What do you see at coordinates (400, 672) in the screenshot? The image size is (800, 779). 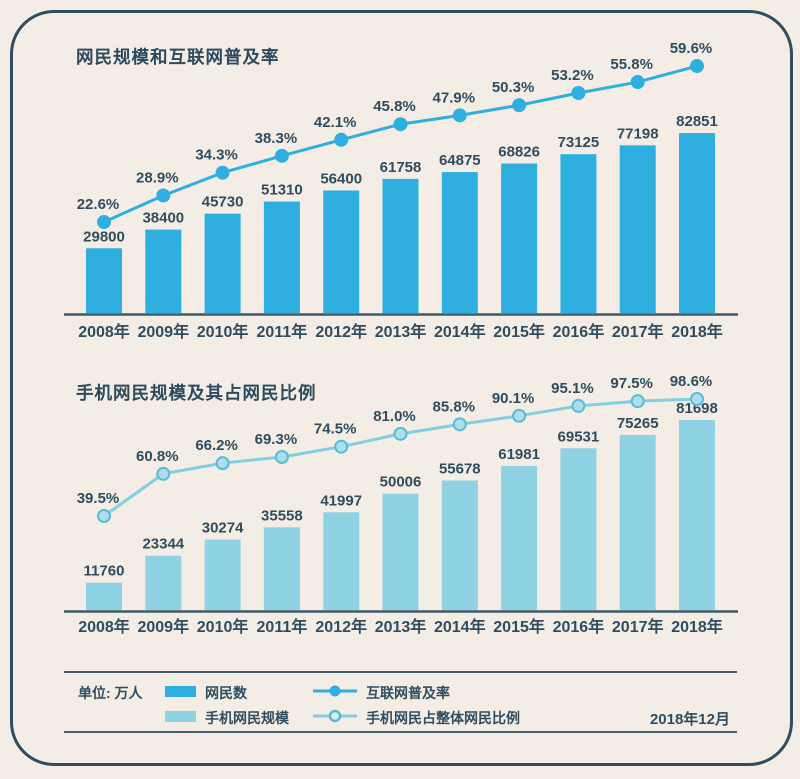 I see `legend-divider-top` at bounding box center [400, 672].